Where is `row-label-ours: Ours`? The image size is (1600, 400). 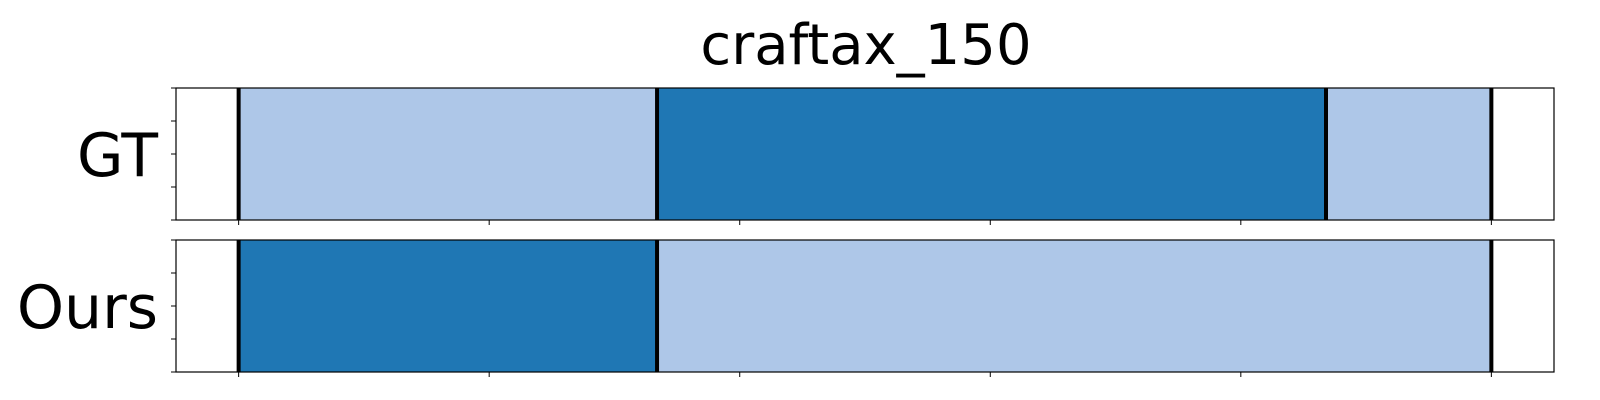
row-label-ours: Ours is located at coordinates (87, 308).